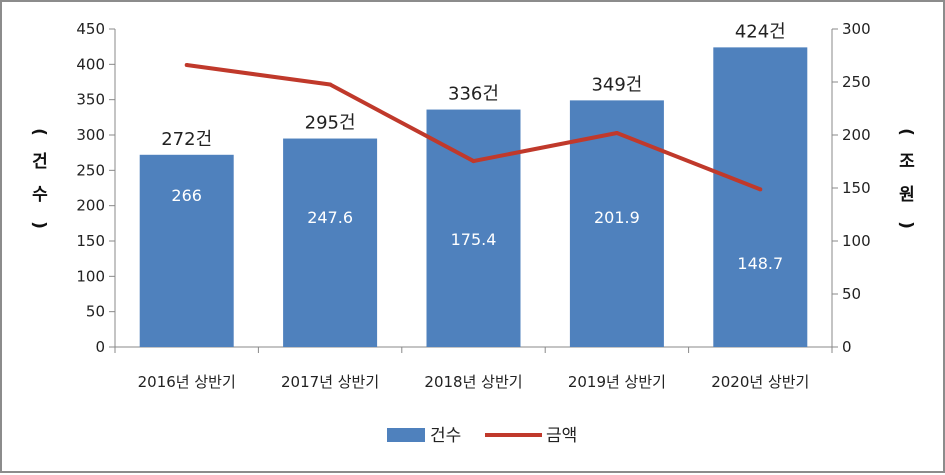 The image size is (945, 475). Describe the element at coordinates (907, 162) in the screenshot. I see `right-axis-title-char: 조` at that location.